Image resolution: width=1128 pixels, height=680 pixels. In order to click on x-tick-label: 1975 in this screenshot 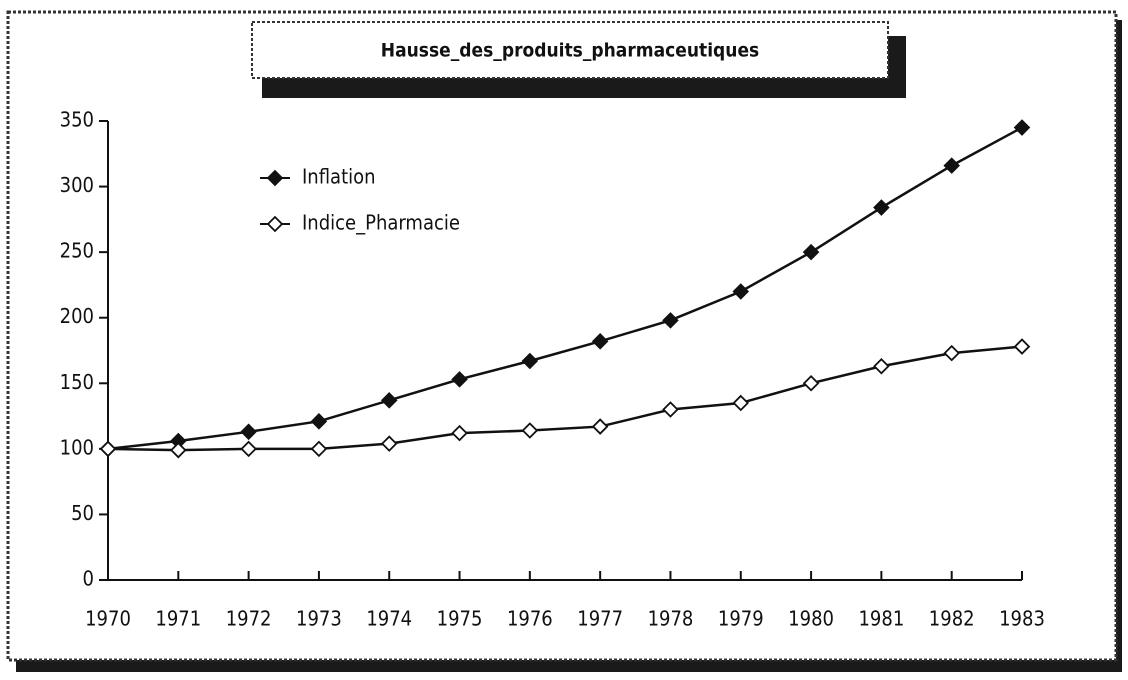, I will do `click(460, 619)`.